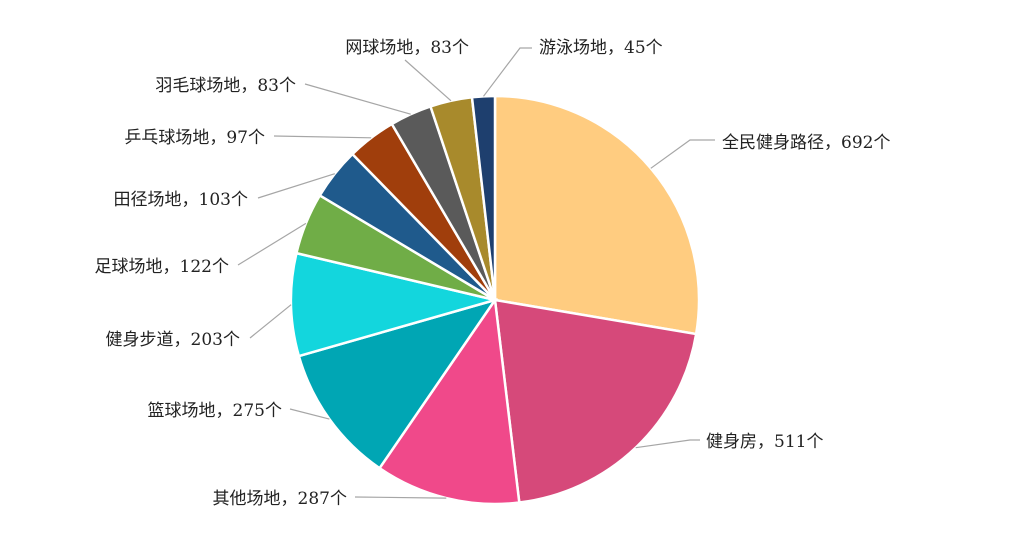 Image resolution: width=1009 pixels, height=553 pixels. I want to click on slice-健身步道, so click(394, 304).